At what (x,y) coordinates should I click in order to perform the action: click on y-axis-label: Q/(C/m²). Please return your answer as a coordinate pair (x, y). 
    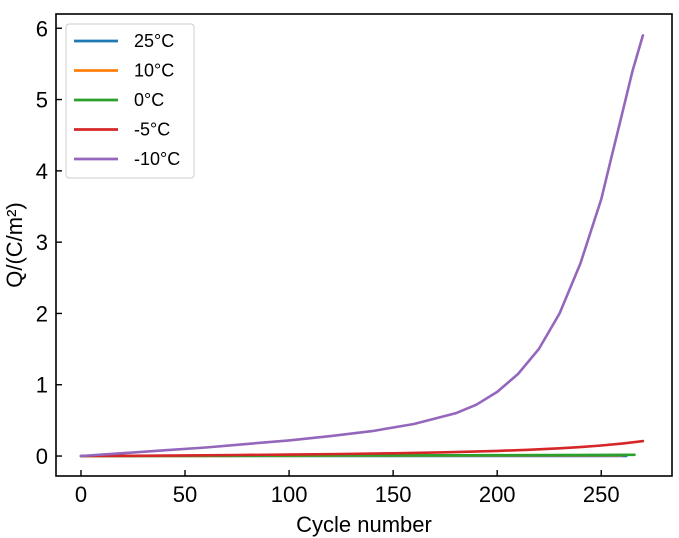
    Looking at the image, I should click on (14, 245).